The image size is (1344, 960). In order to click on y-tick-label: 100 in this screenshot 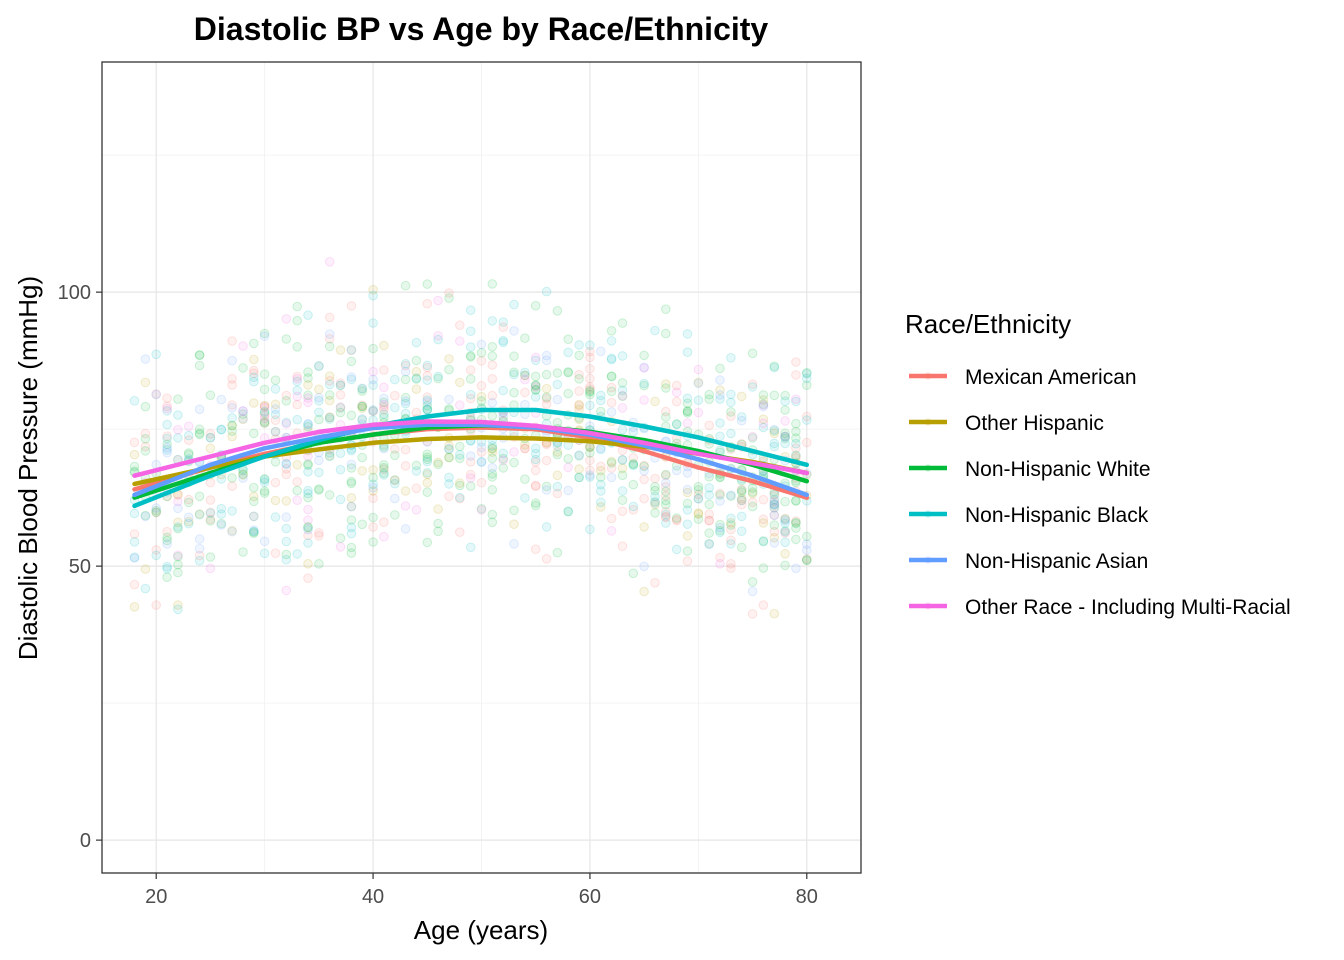, I will do `click(74, 293)`.